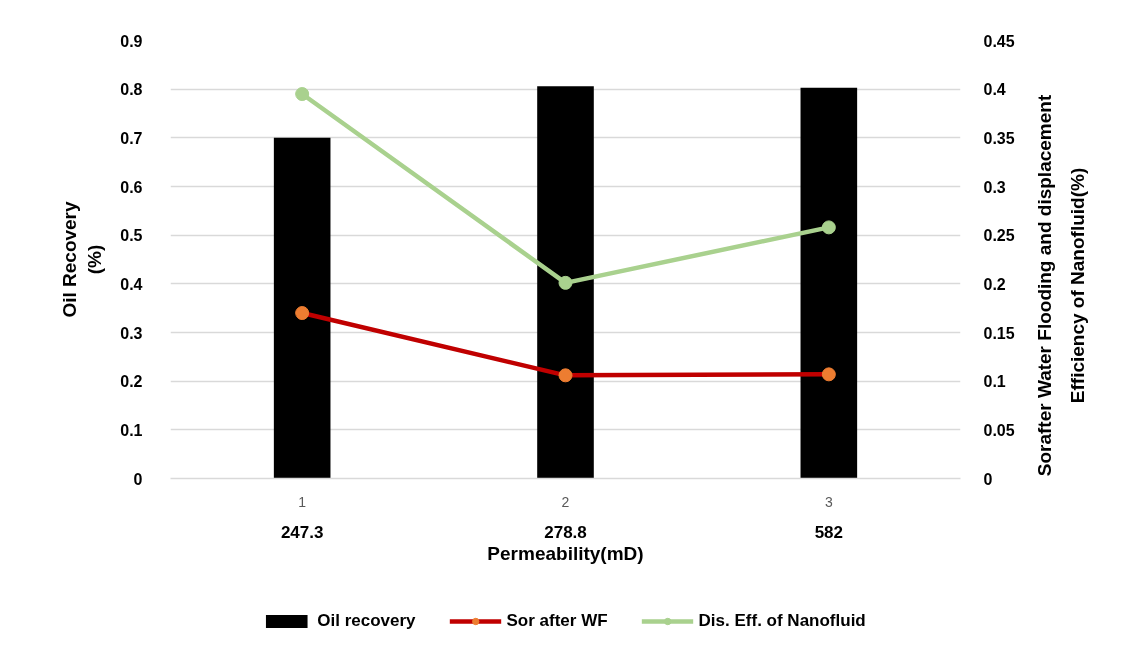 Image resolution: width=1126 pixels, height=652 pixels. Describe the element at coordinates (994, 284) in the screenshot. I see `y2-tick-label: 0.2` at that location.